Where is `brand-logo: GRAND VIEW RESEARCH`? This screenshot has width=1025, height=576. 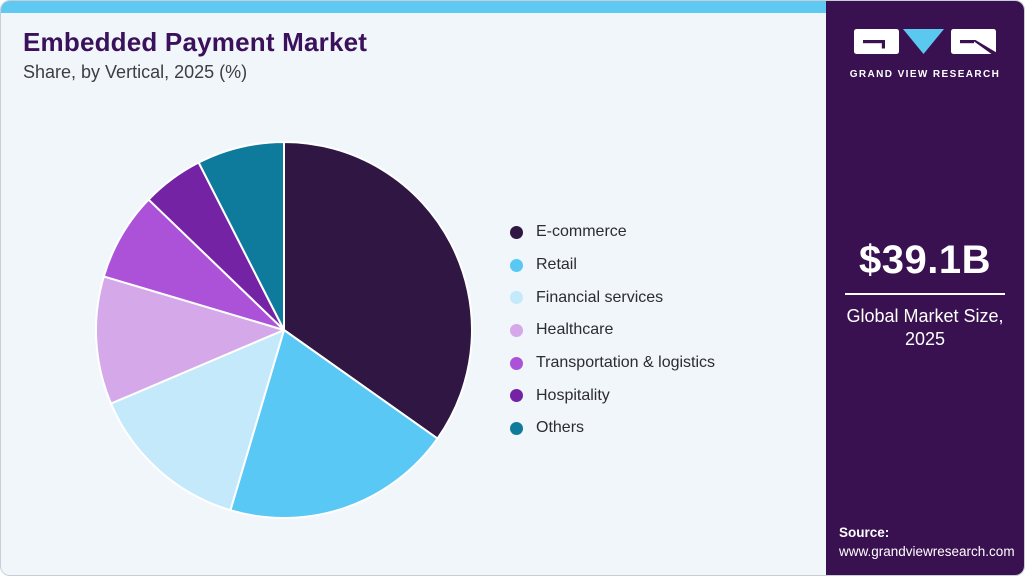
brand-logo: GRAND VIEW RESEARCH is located at coordinates (925, 54).